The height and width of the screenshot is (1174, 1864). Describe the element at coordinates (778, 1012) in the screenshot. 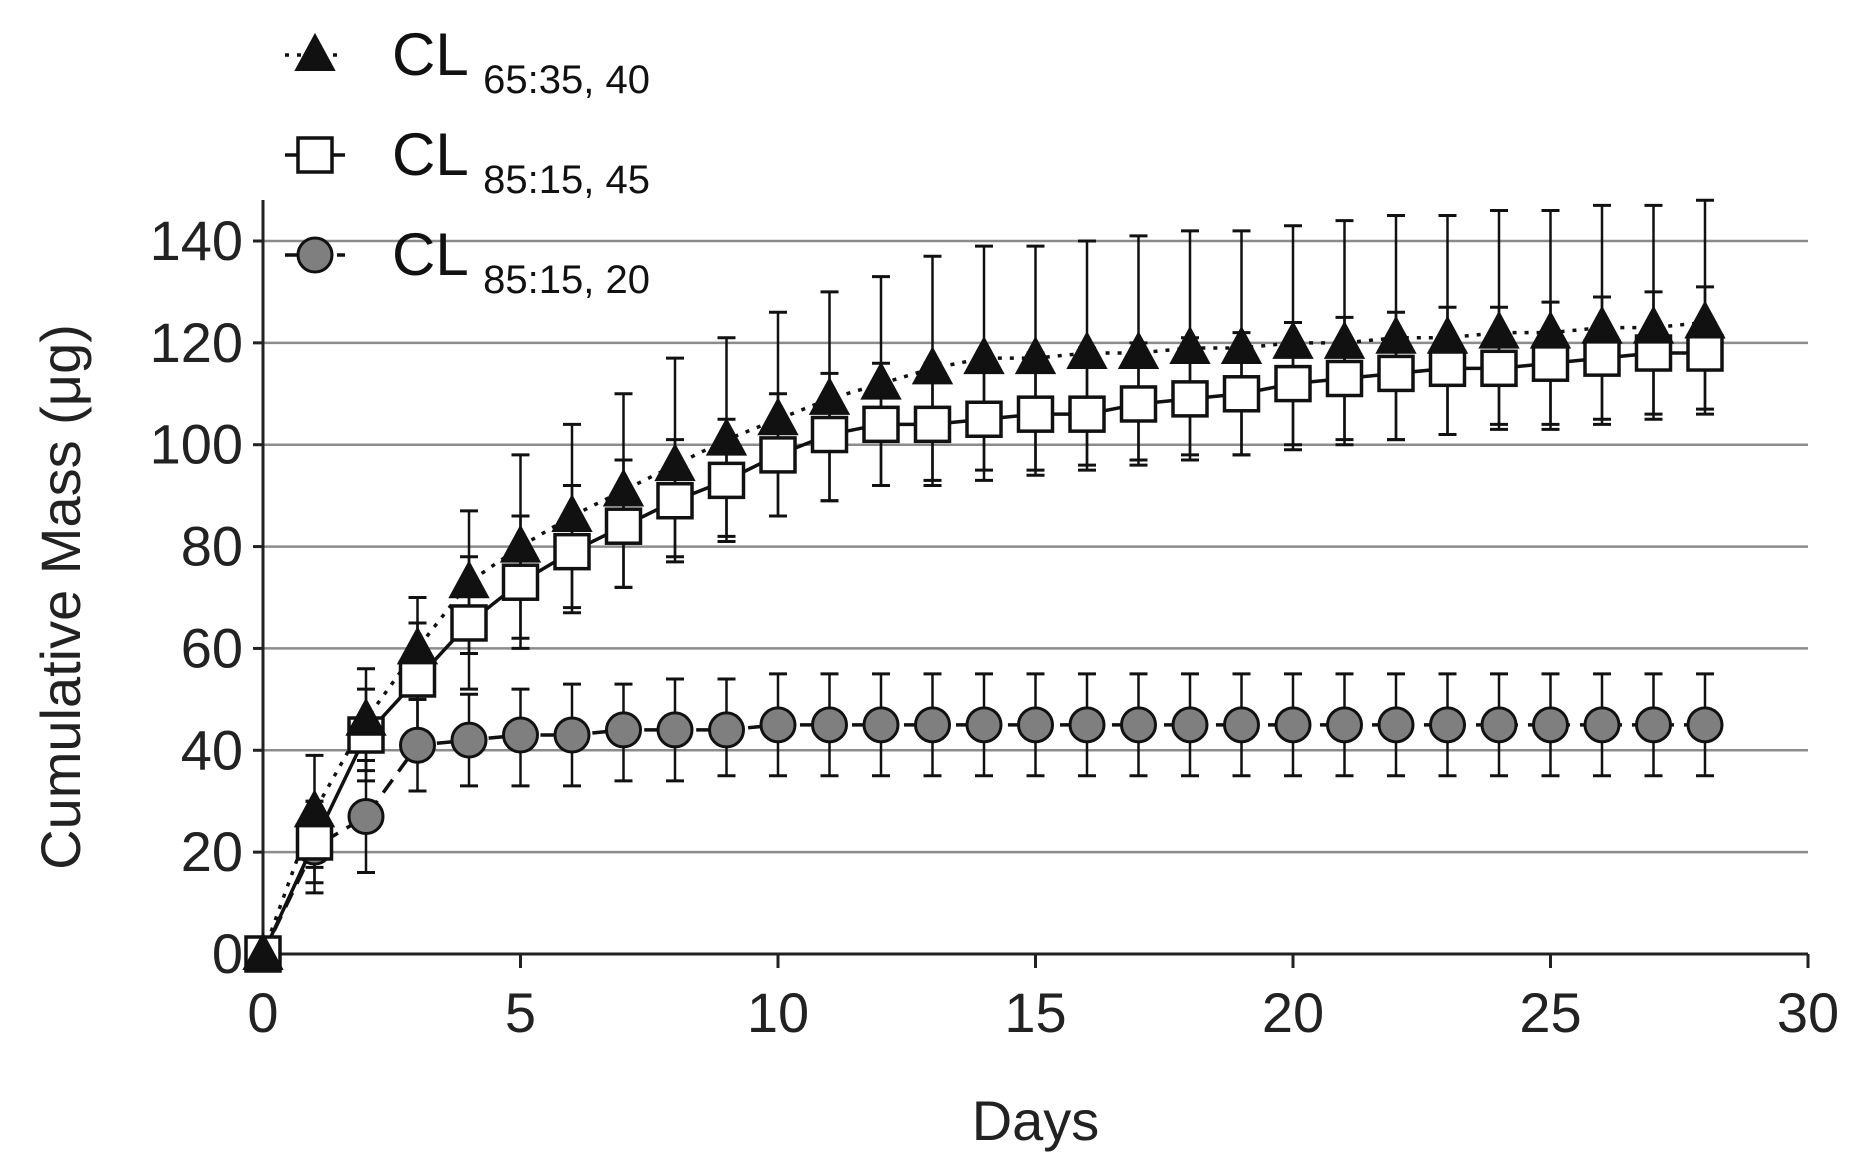

I see `x-tick-label-10: 10` at that location.